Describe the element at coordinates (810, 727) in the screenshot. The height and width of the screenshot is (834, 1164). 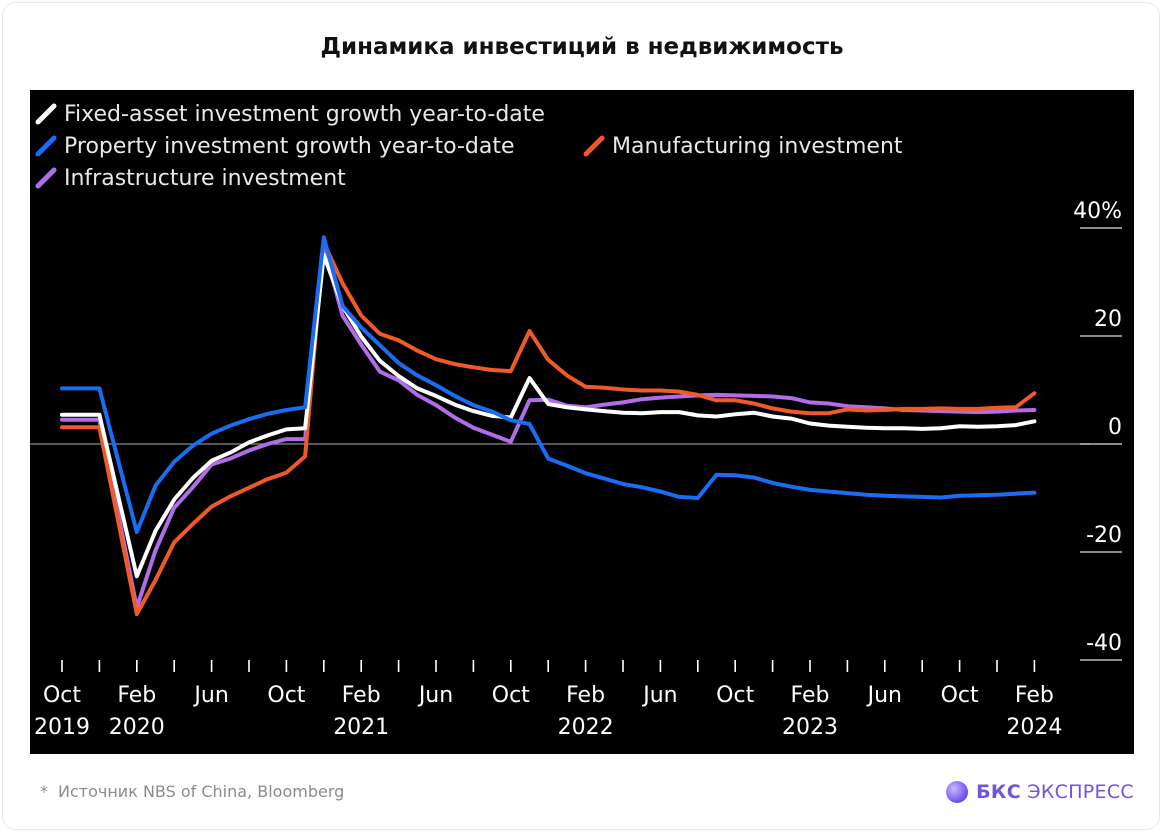
I see `x-tick-label-year: 2023` at that location.